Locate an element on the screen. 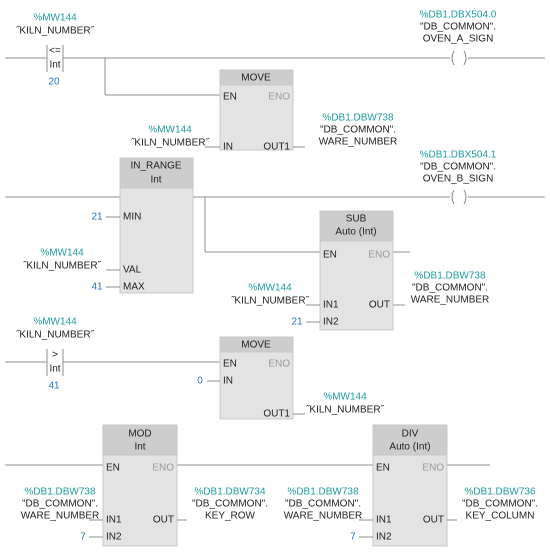 The height and width of the screenshot is (554, 550). operand-tag: OVEN_A_SIGN is located at coordinates (458, 39).